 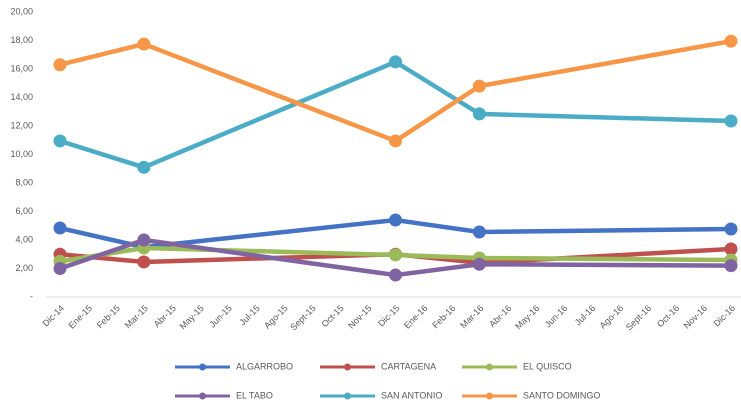 I want to click on y-tick-label: 18,00, so click(x=21, y=40).